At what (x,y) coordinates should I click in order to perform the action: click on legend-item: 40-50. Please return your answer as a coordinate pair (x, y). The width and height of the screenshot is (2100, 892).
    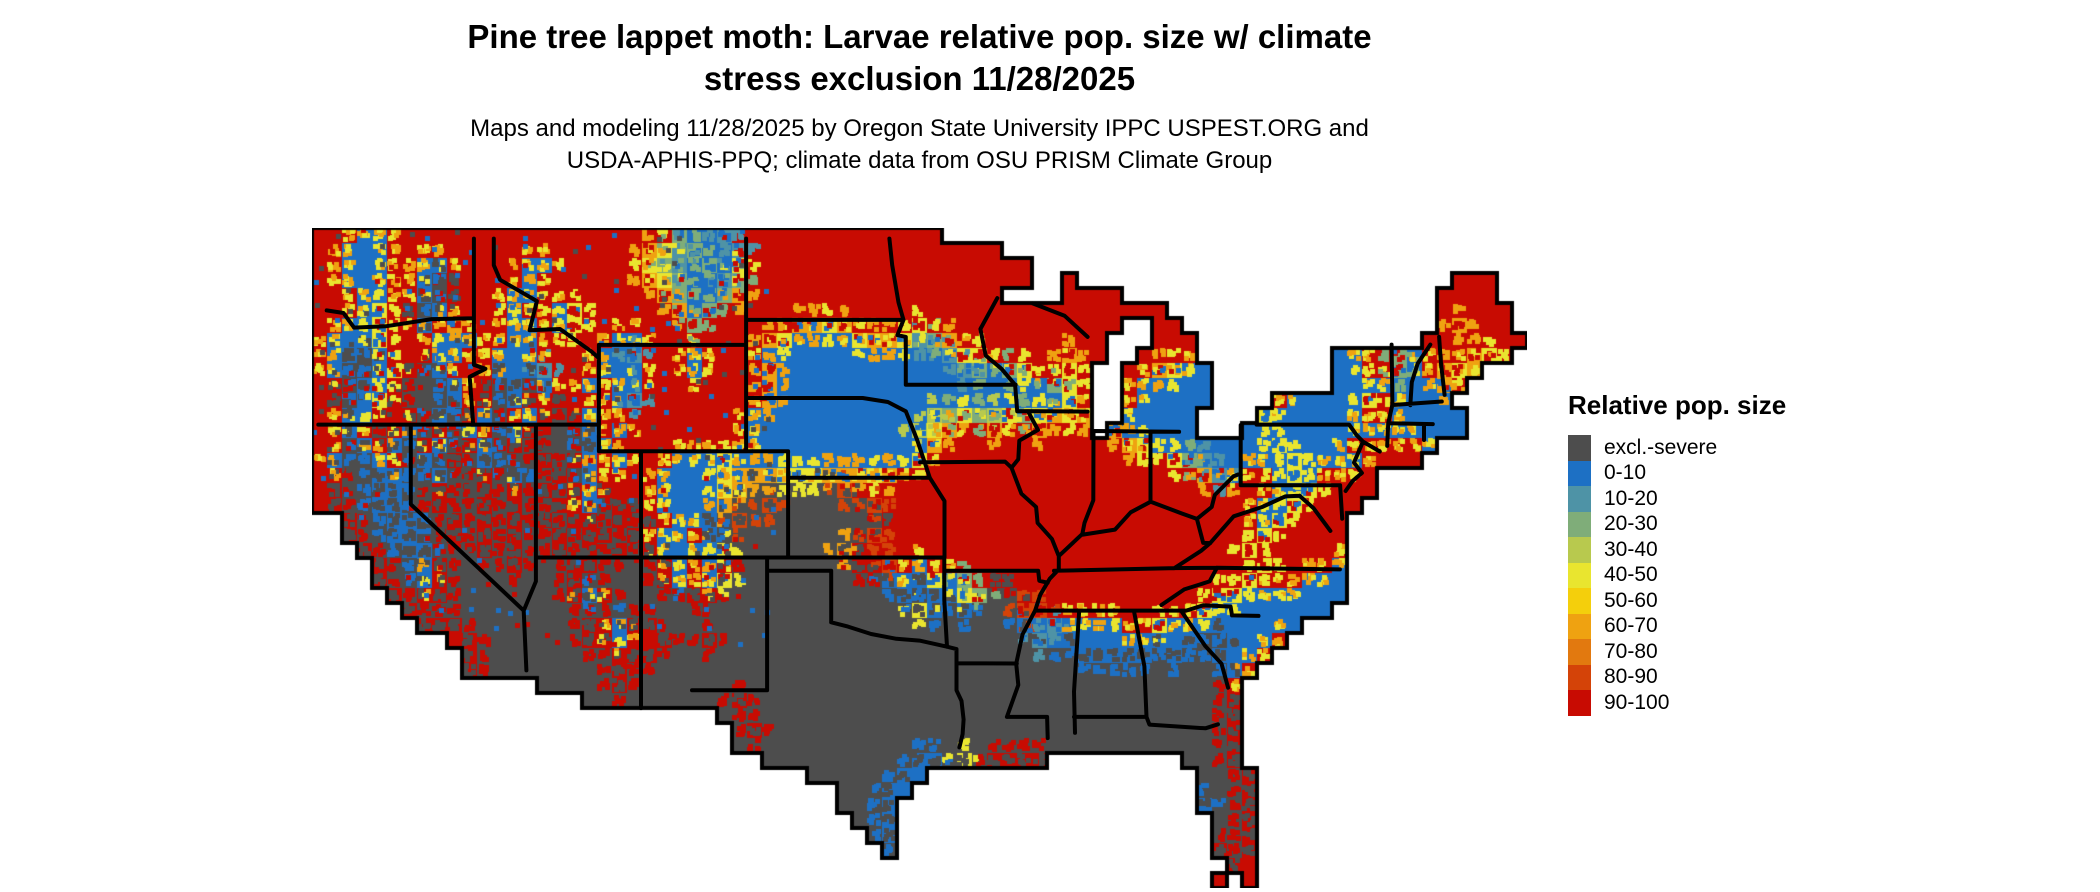
    Looking at the image, I should click on (1677, 575).